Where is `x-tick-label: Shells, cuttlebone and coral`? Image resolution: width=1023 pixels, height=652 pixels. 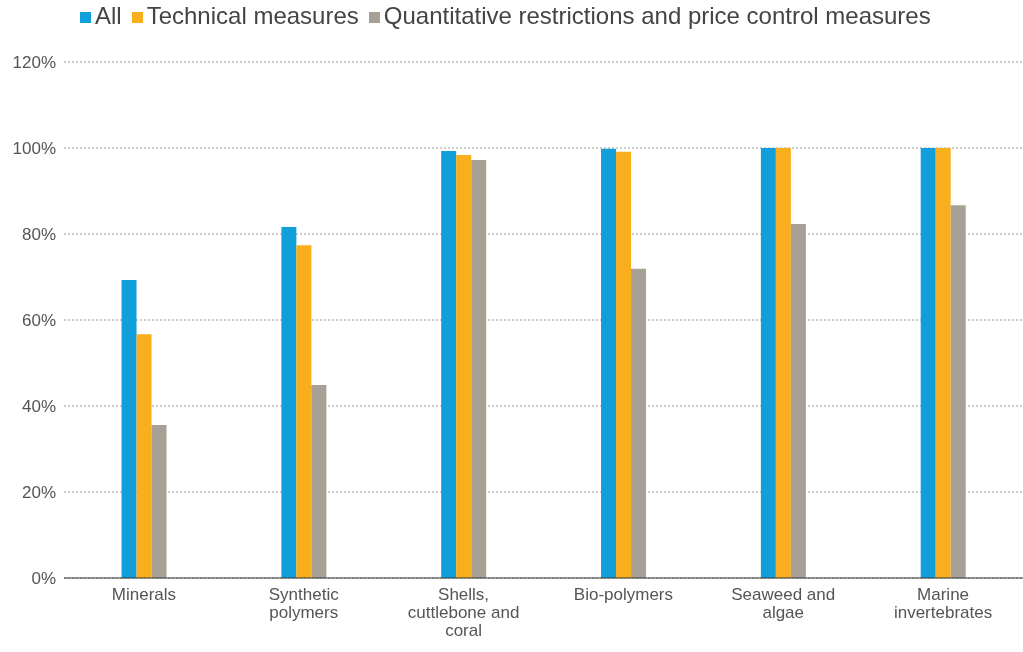 x-tick-label: Shells, cuttlebone and coral is located at coordinates (463, 612).